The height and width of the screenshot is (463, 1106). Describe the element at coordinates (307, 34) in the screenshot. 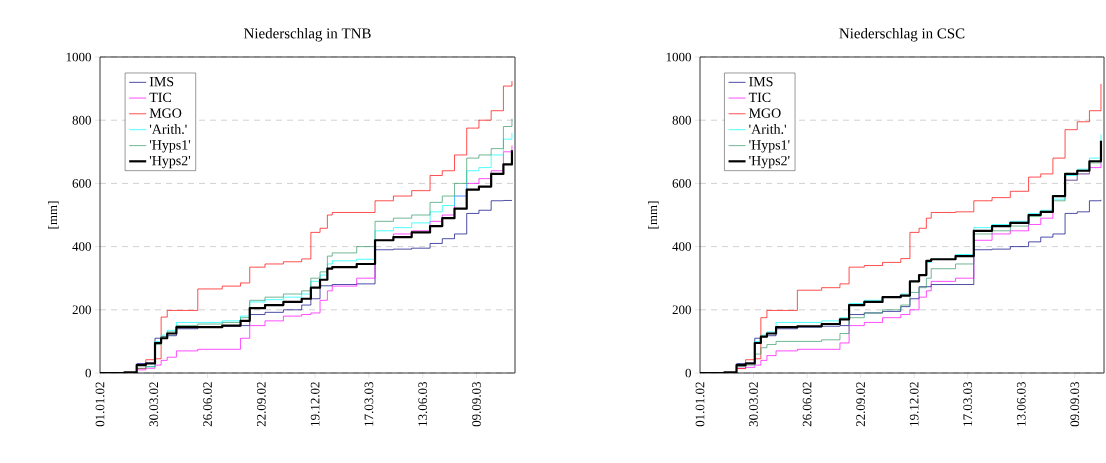

I see `chart-title: Niederschlag in TNB` at that location.